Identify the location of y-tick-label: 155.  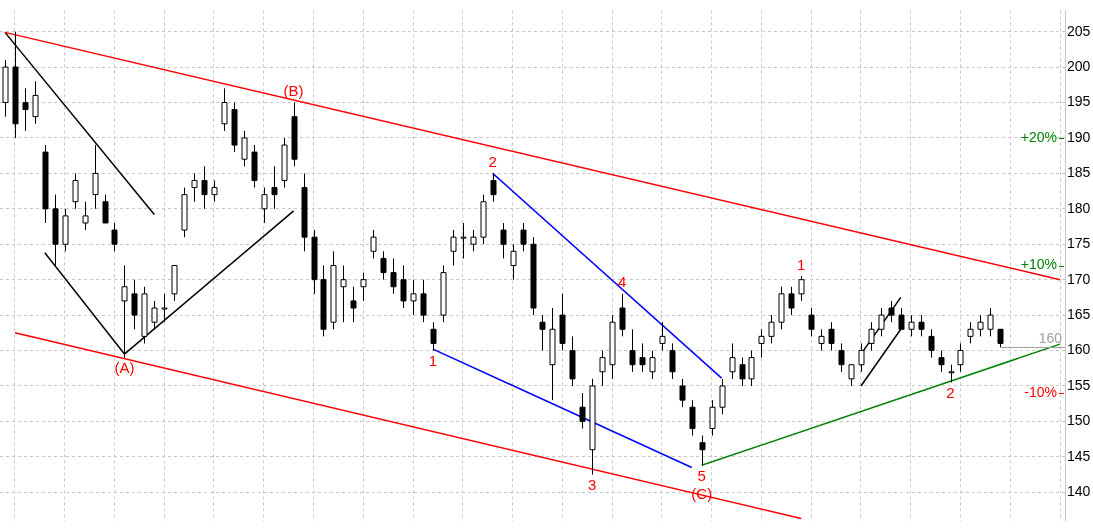
(1079, 384).